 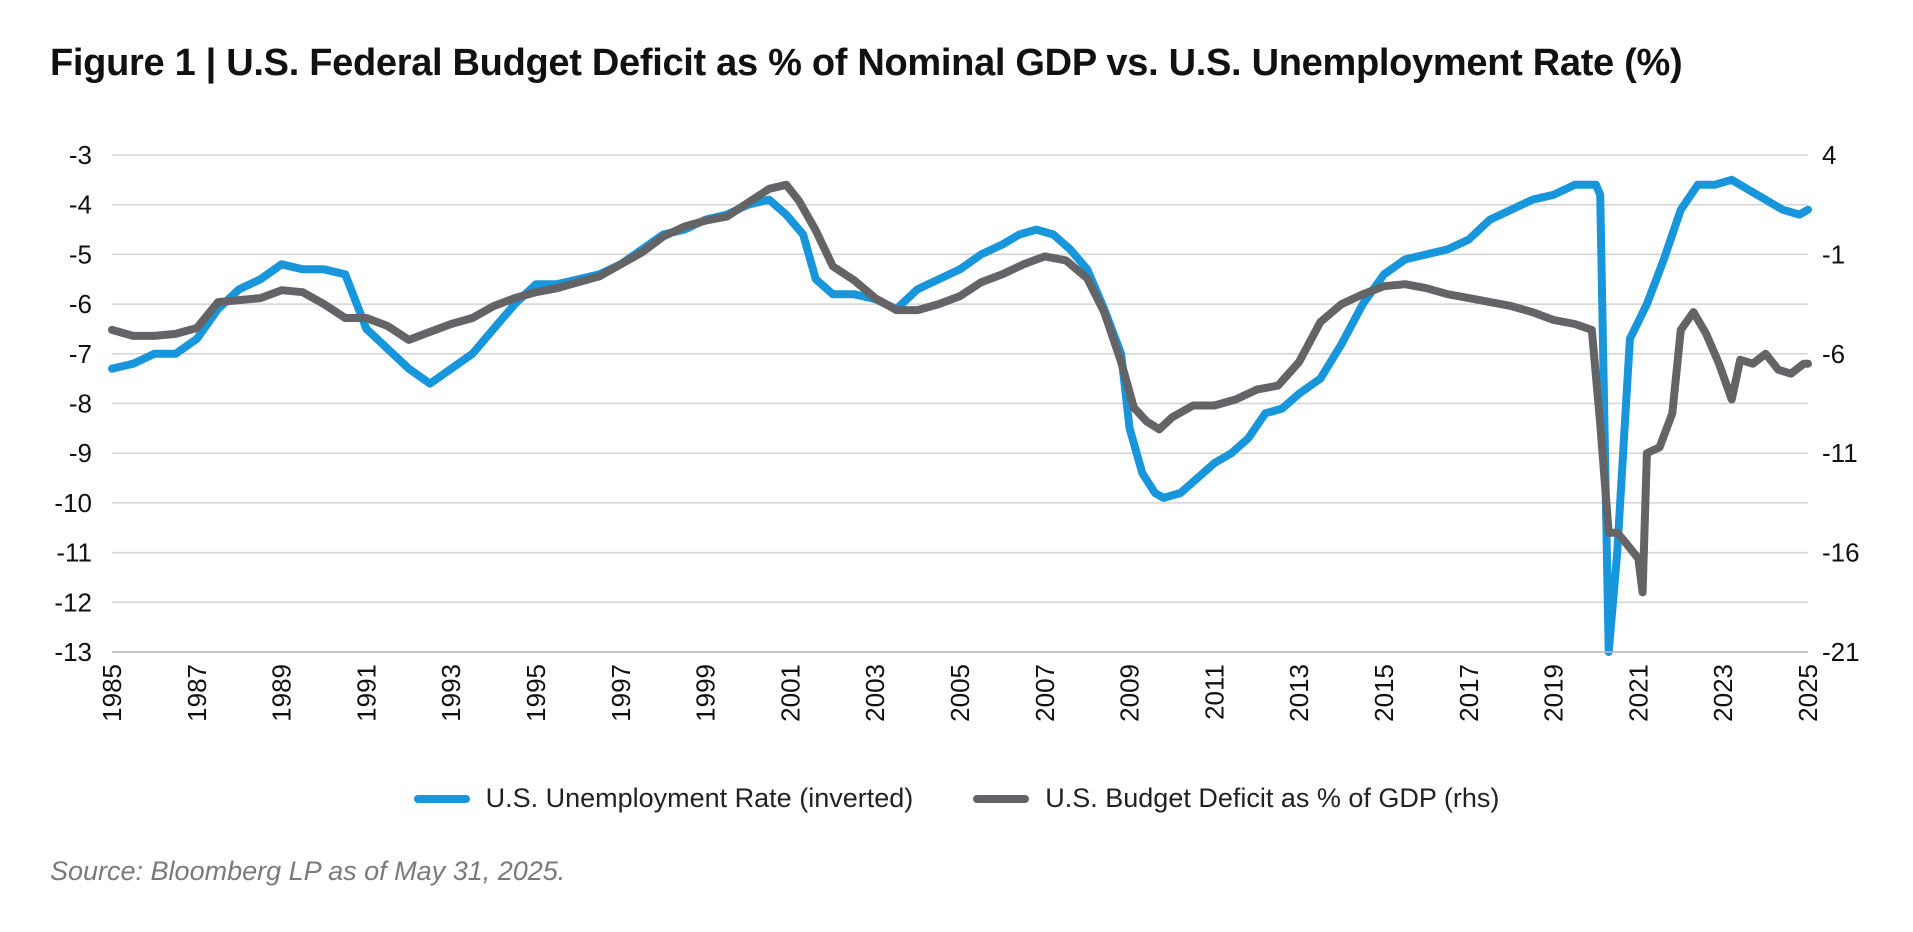 What do you see at coordinates (80, 254) in the screenshot?
I see `y-left-tick-label: -5` at bounding box center [80, 254].